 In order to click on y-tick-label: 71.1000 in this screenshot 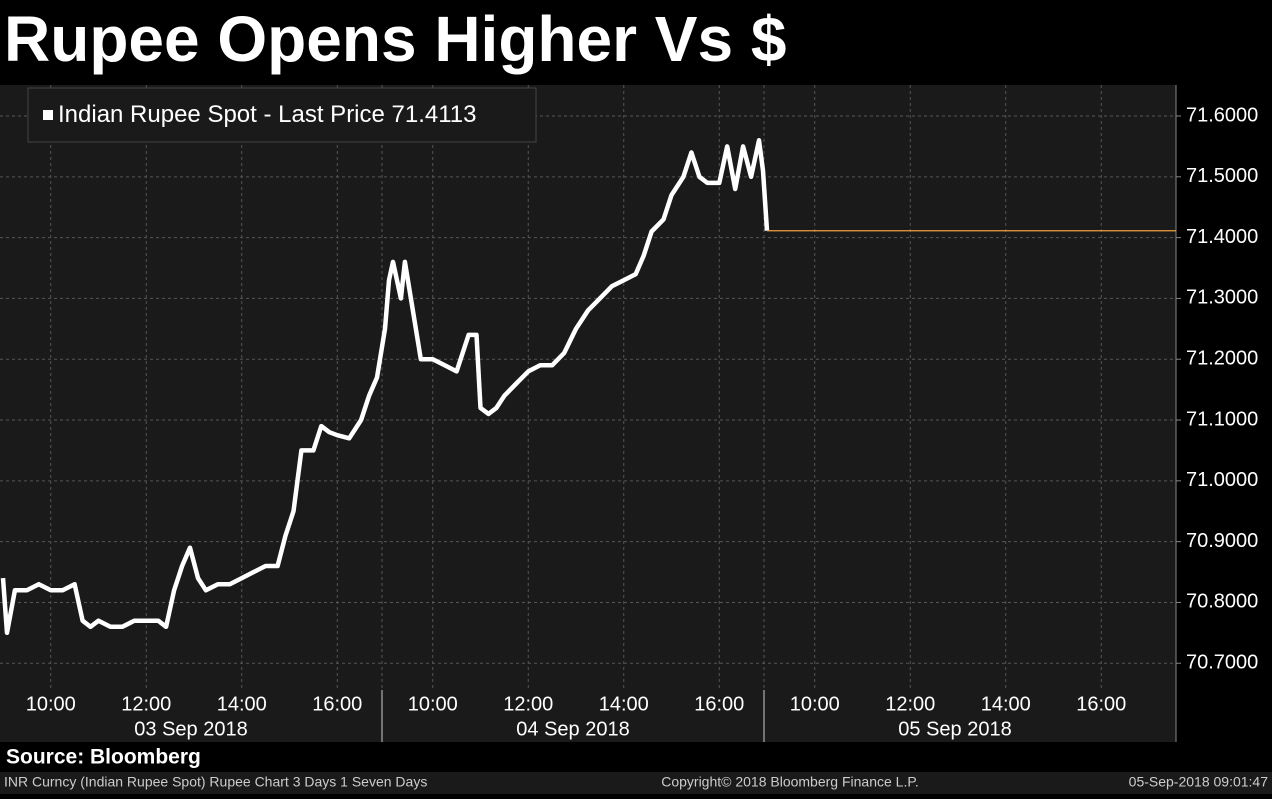, I will do `click(1222, 419)`.